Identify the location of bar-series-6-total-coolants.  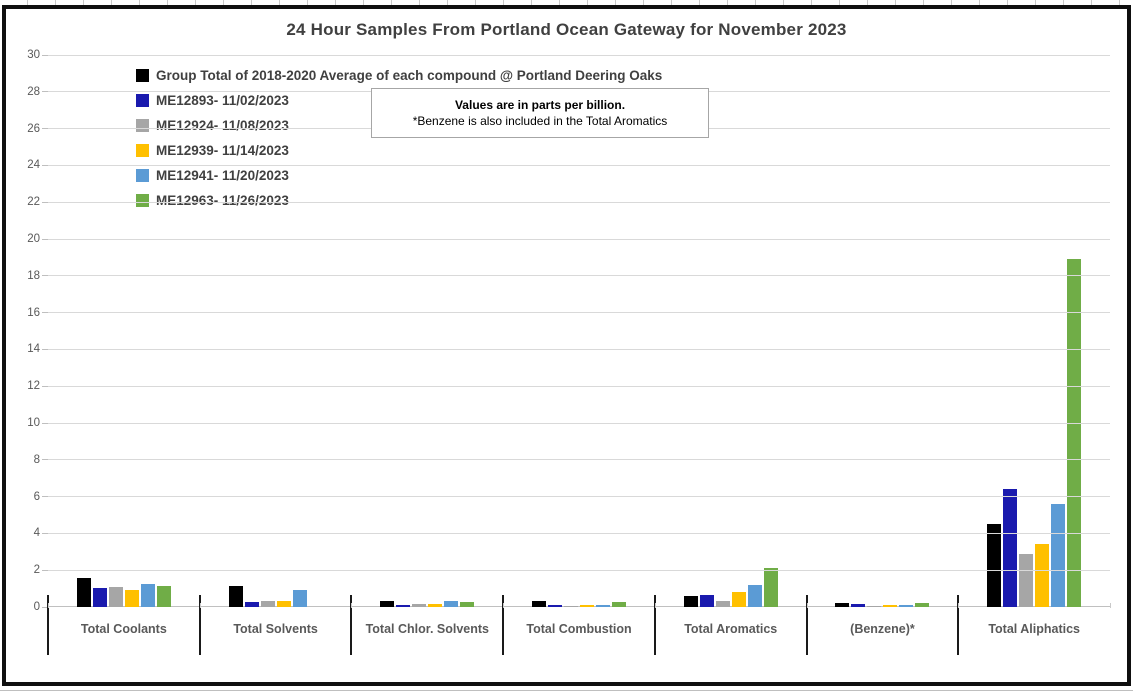
(163, 596).